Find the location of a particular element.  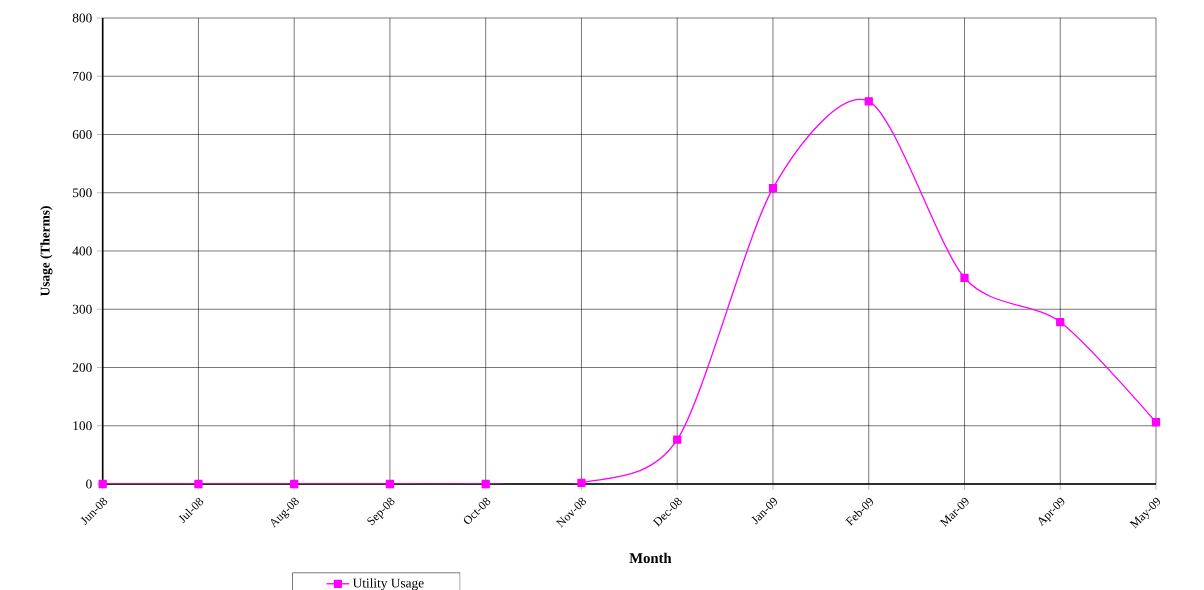

y-tick-label: 800 is located at coordinates (82, 18).